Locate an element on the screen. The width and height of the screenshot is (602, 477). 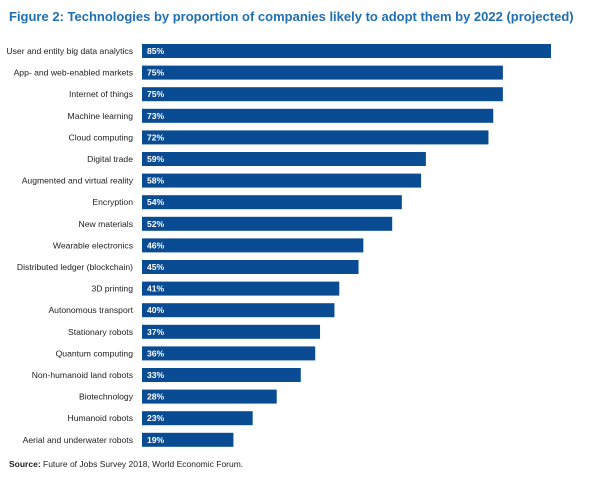
bar-value-label: 40% is located at coordinates (156, 310).